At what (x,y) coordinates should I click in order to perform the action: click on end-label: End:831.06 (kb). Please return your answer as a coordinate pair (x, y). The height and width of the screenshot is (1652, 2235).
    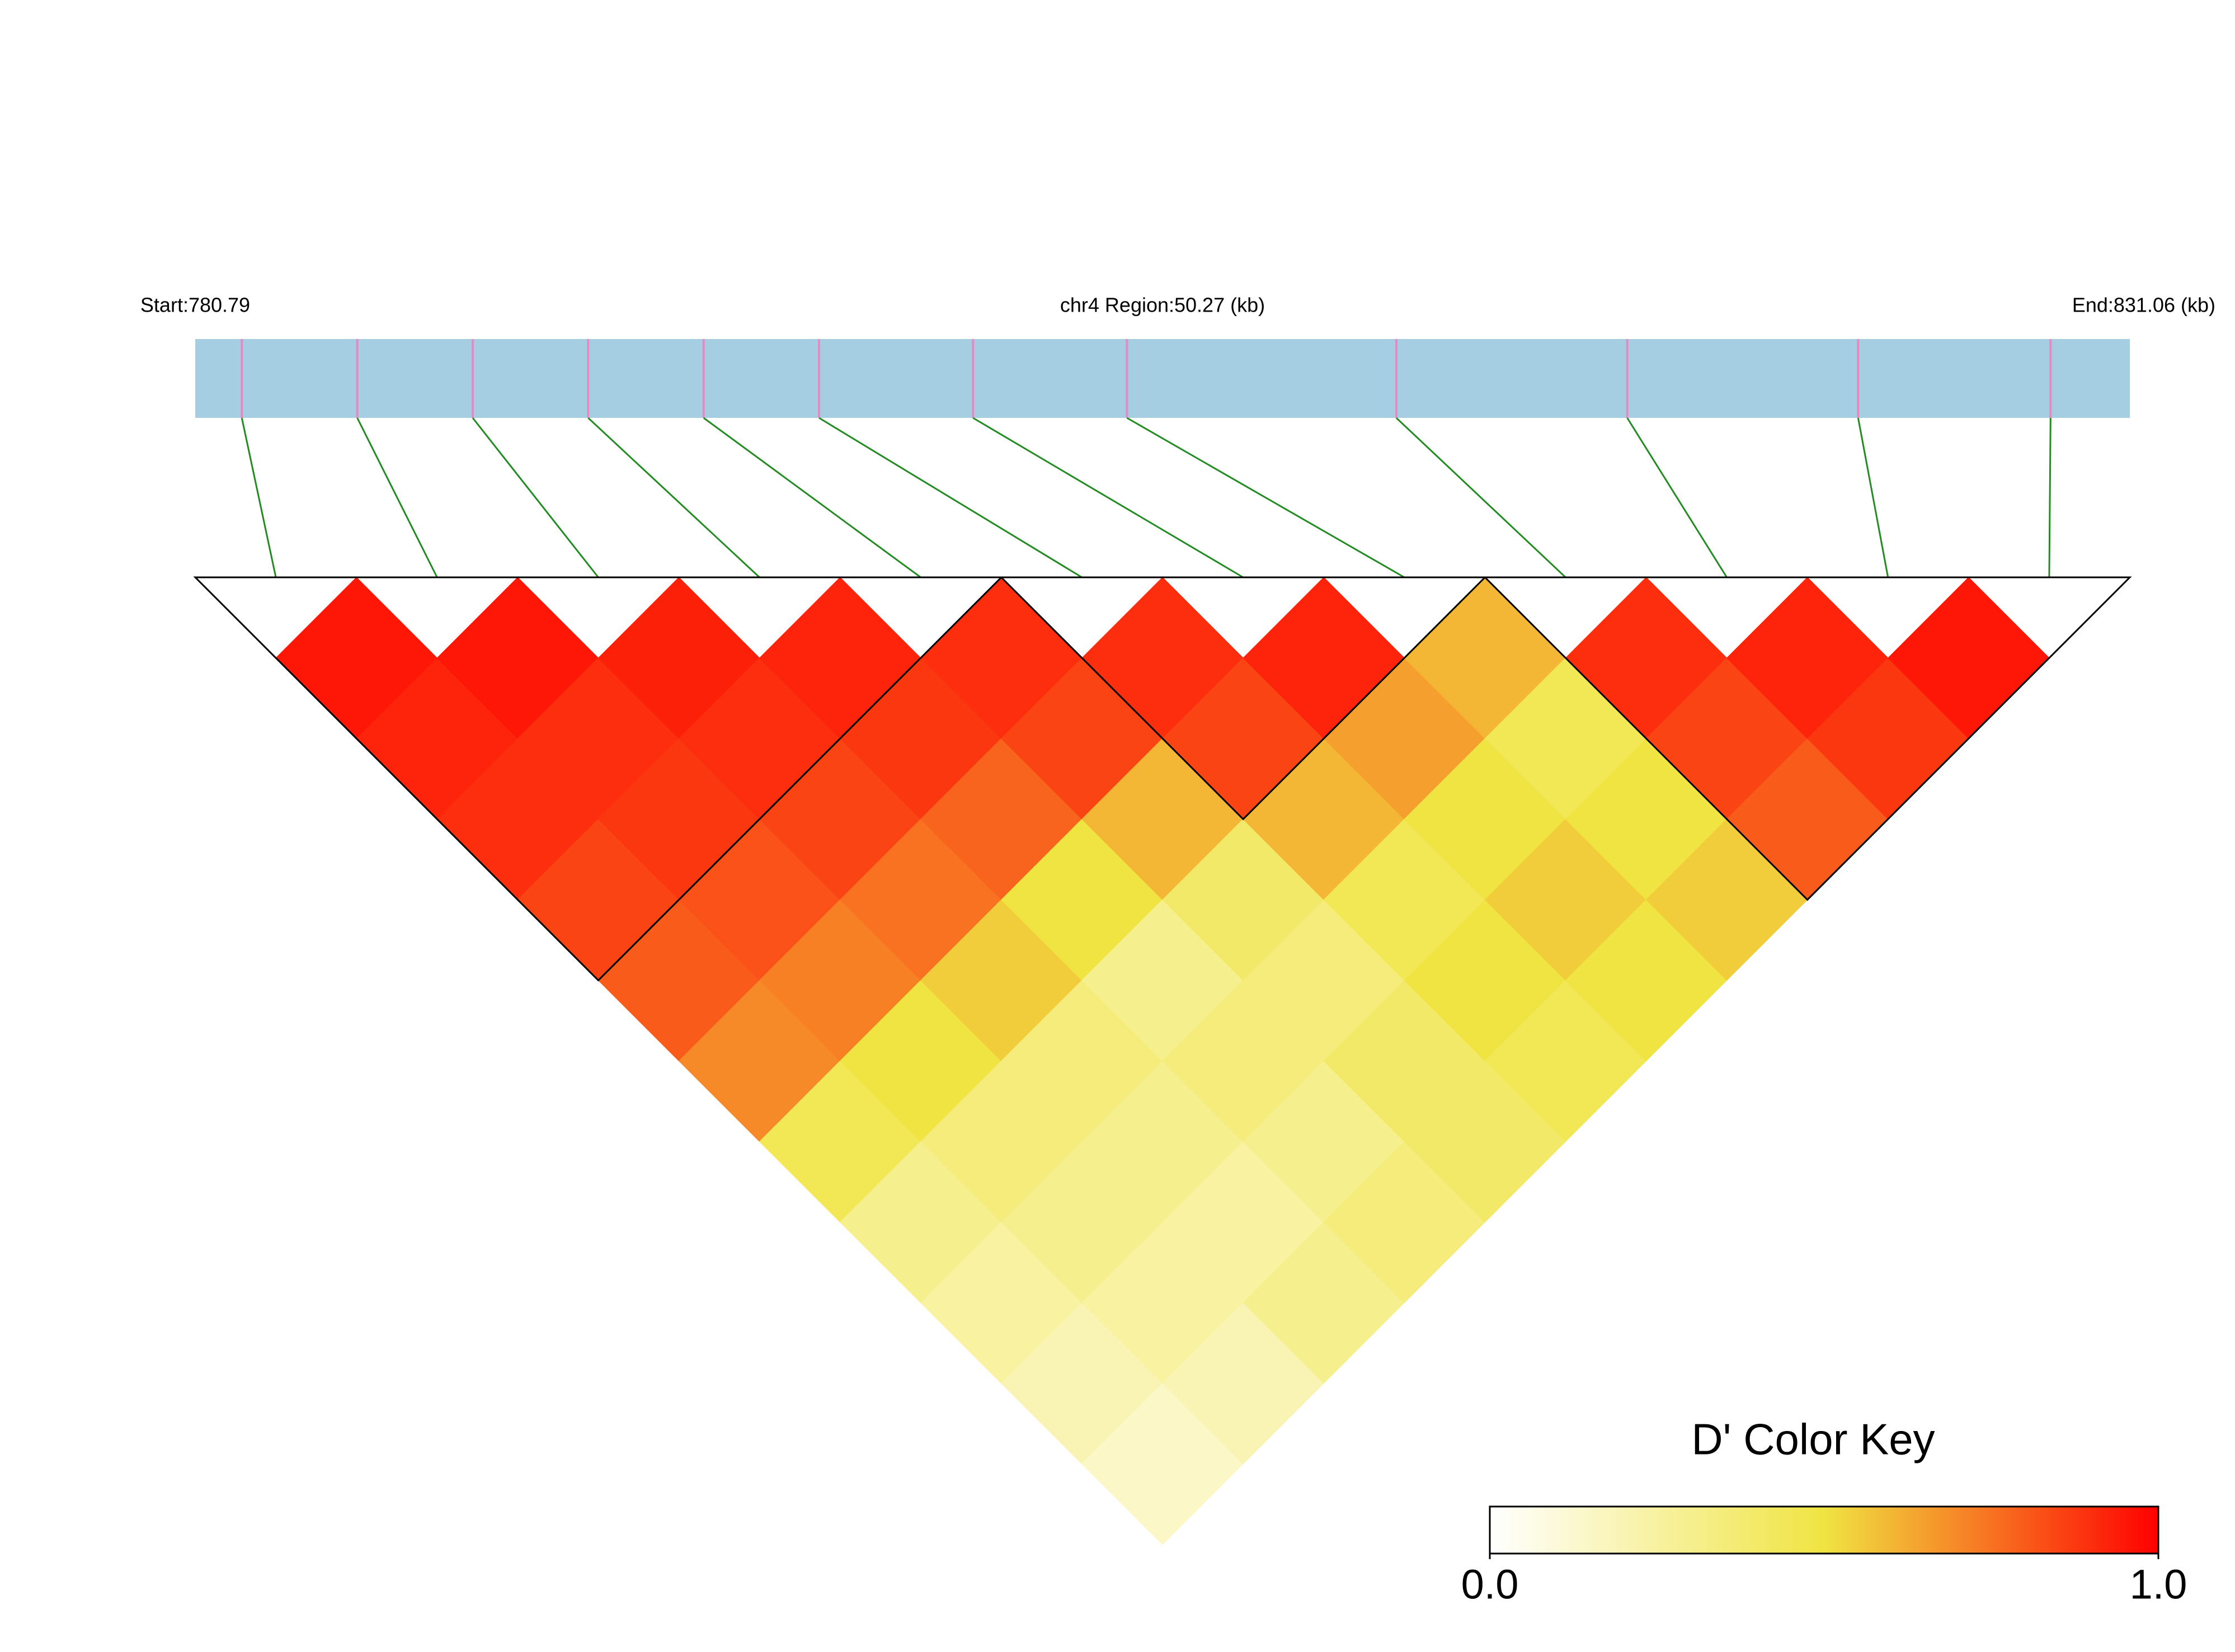
    Looking at the image, I should click on (2143, 306).